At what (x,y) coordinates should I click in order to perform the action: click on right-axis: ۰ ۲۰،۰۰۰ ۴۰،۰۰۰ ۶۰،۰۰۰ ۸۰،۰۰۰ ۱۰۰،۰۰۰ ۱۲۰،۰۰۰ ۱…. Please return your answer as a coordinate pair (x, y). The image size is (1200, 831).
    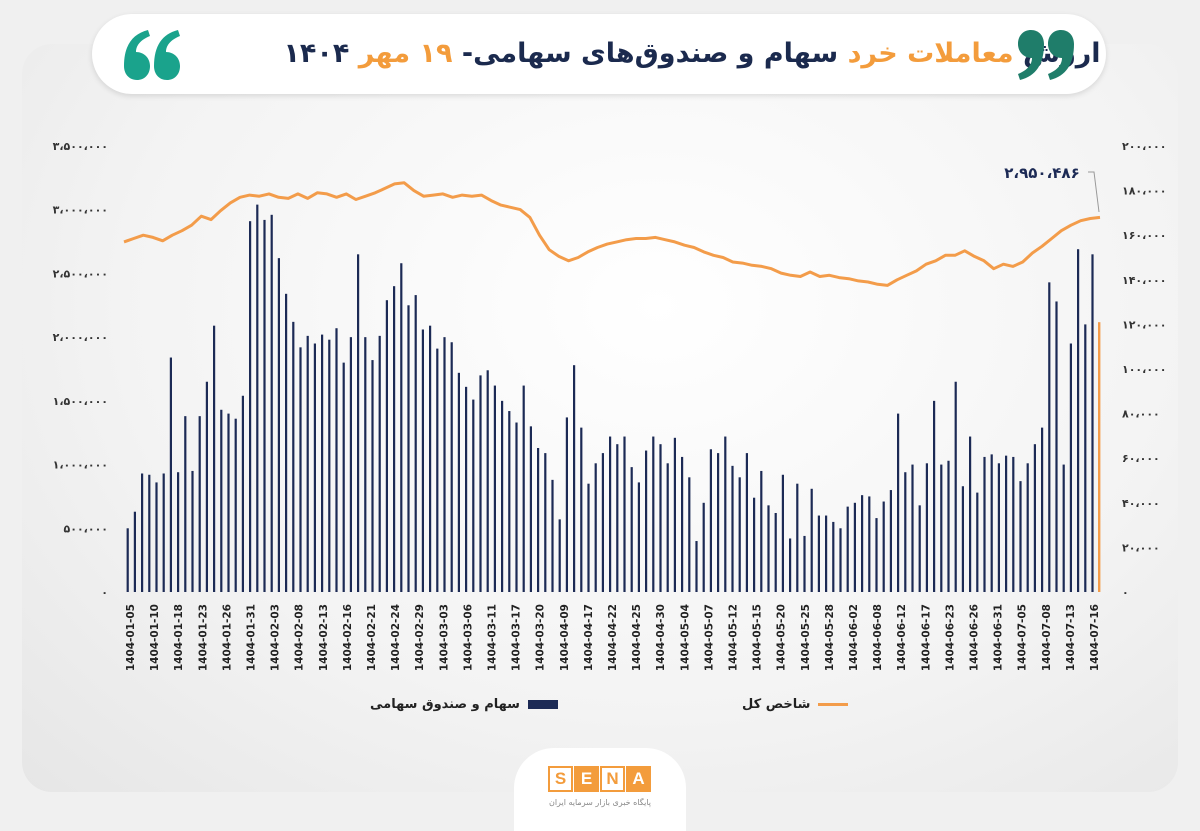
    Looking at the image, I should click on (1144, 369).